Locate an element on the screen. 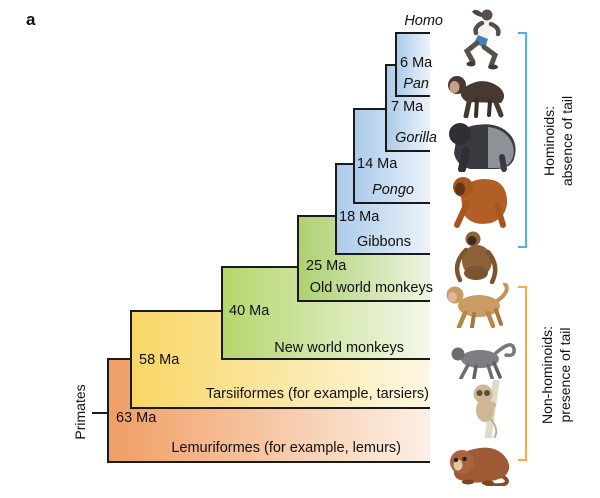  taxon-label-gibbons: Gibbons is located at coordinates (383, 242).